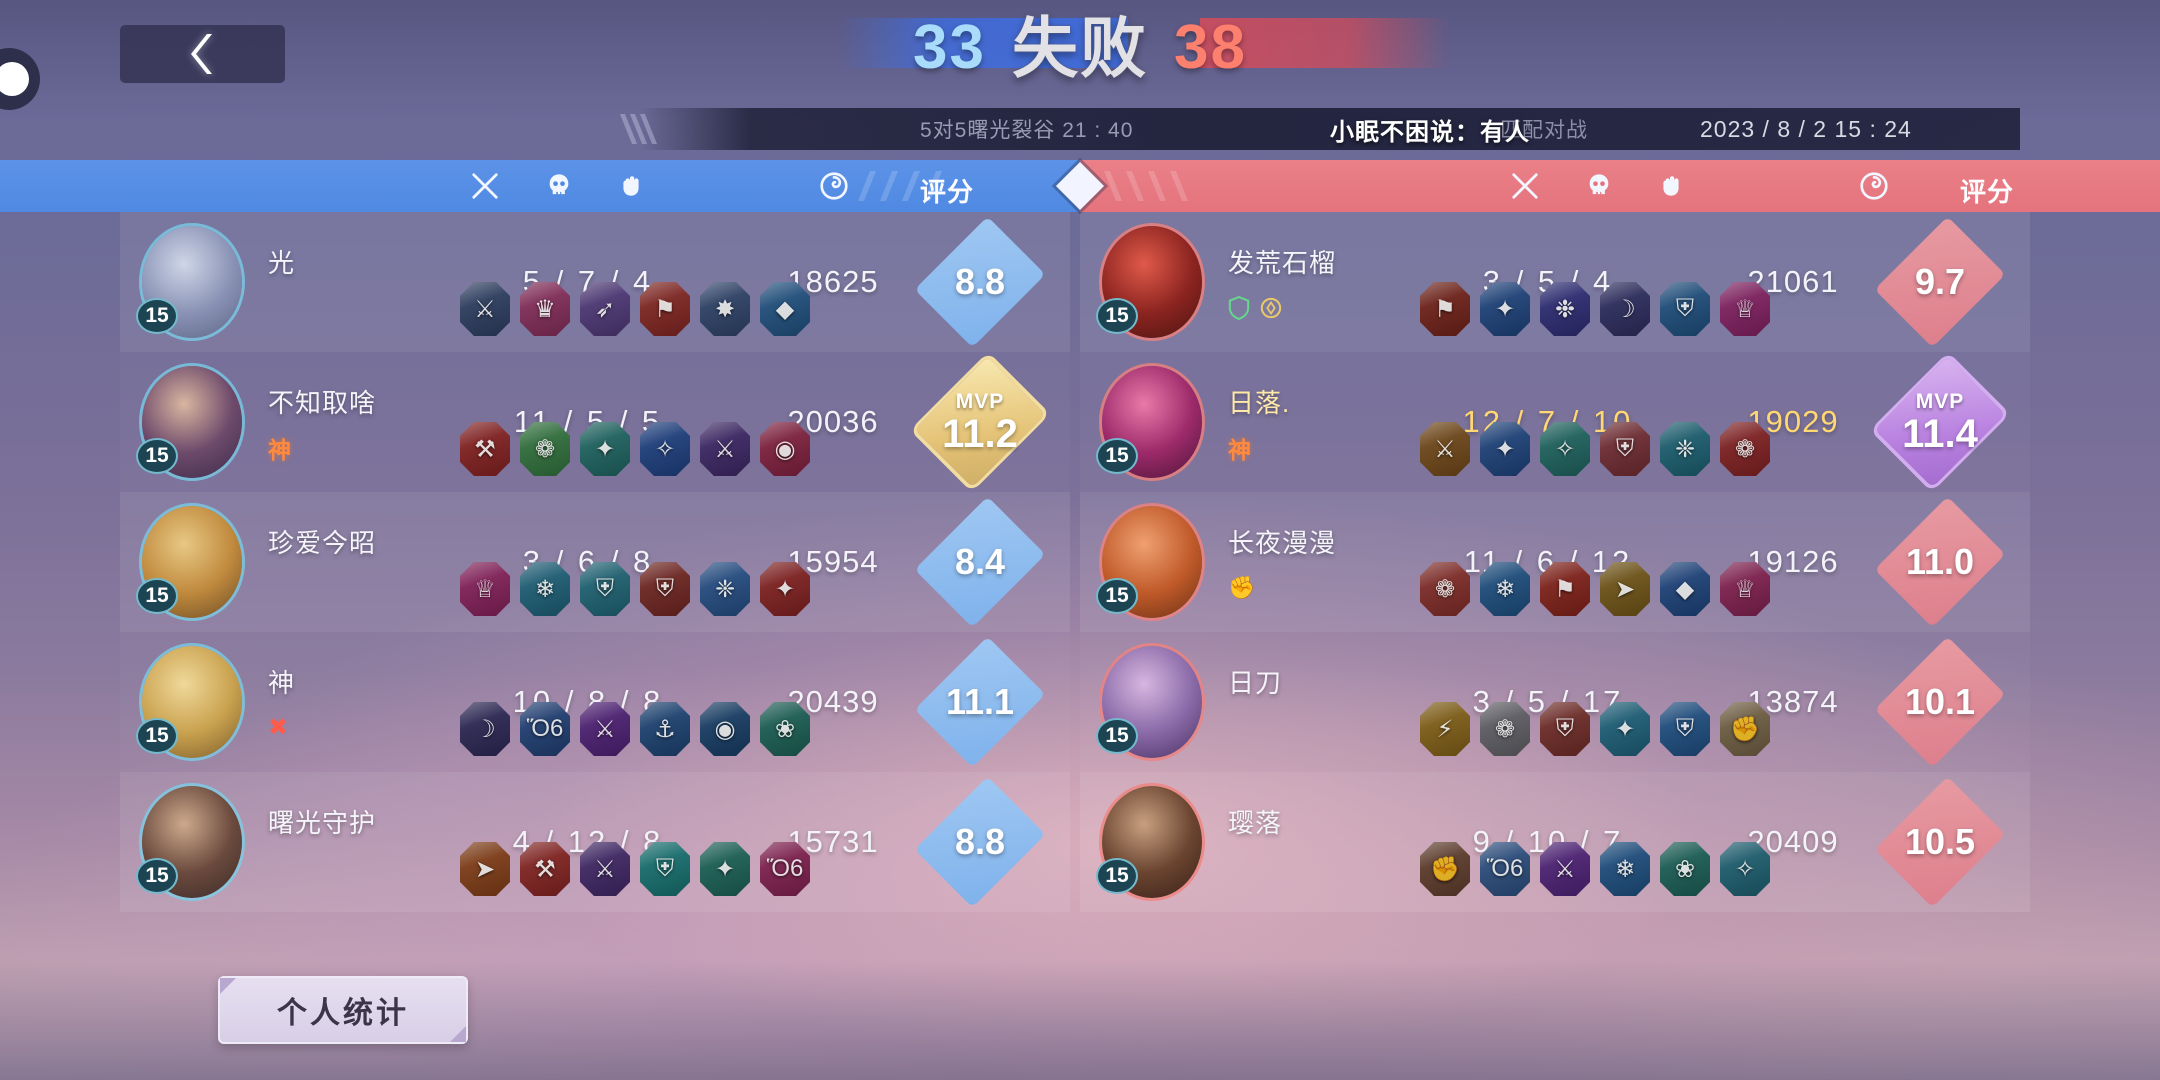 The height and width of the screenshot is (1080, 2160). I want to click on player-row: 15 不知取啥神 11 / 5 / 5 20036 ⚒ ❁ ✦ ✧ ⚔ ◉ MVP 11.2, so click(595, 422).